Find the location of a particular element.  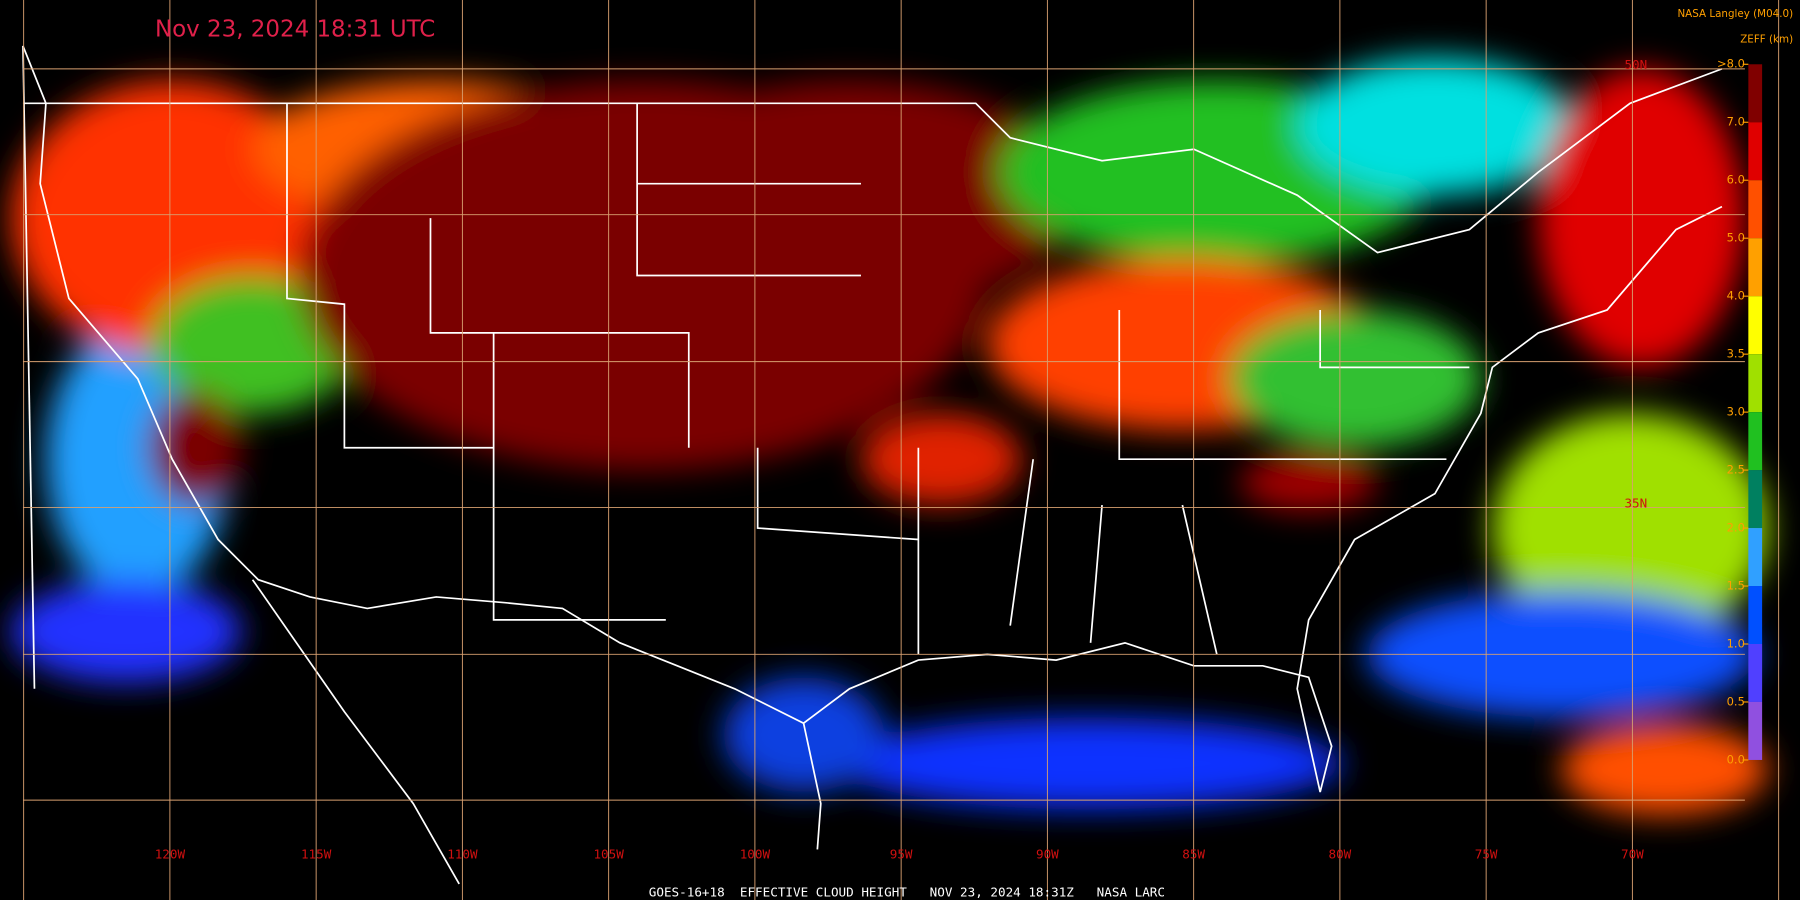

colorbar-tick-label: 3.0 is located at coordinates (1736, 412).